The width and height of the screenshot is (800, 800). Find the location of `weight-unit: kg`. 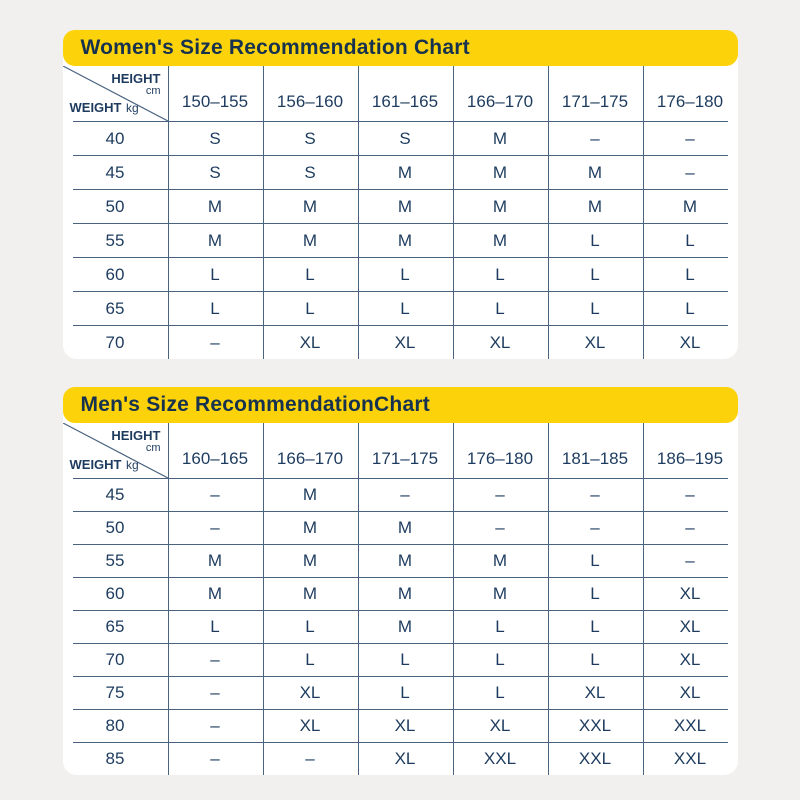

weight-unit: kg is located at coordinates (132, 108).